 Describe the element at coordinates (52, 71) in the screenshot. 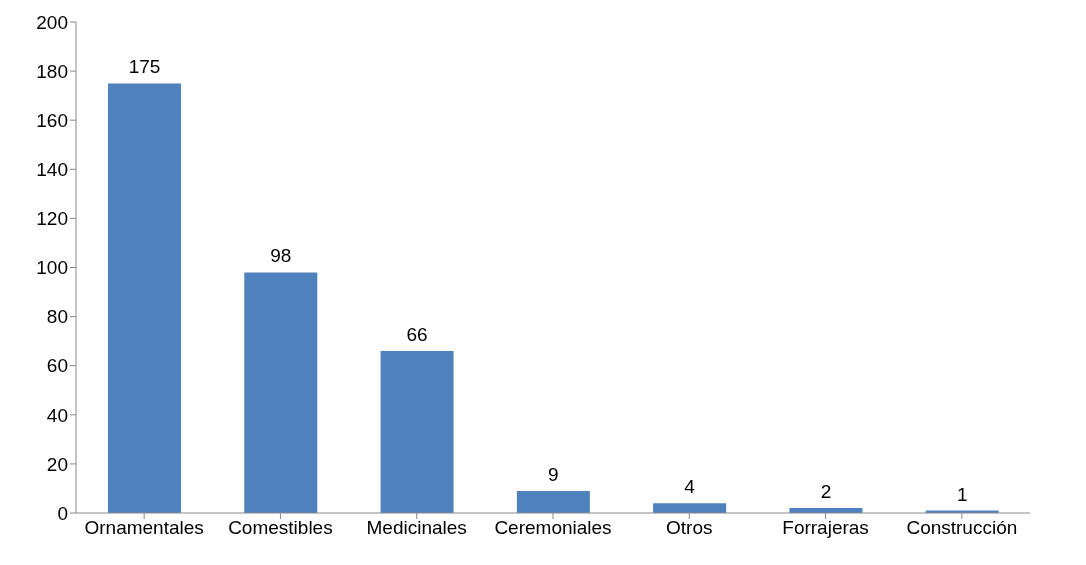

I see `y-tick-label: 180` at that location.